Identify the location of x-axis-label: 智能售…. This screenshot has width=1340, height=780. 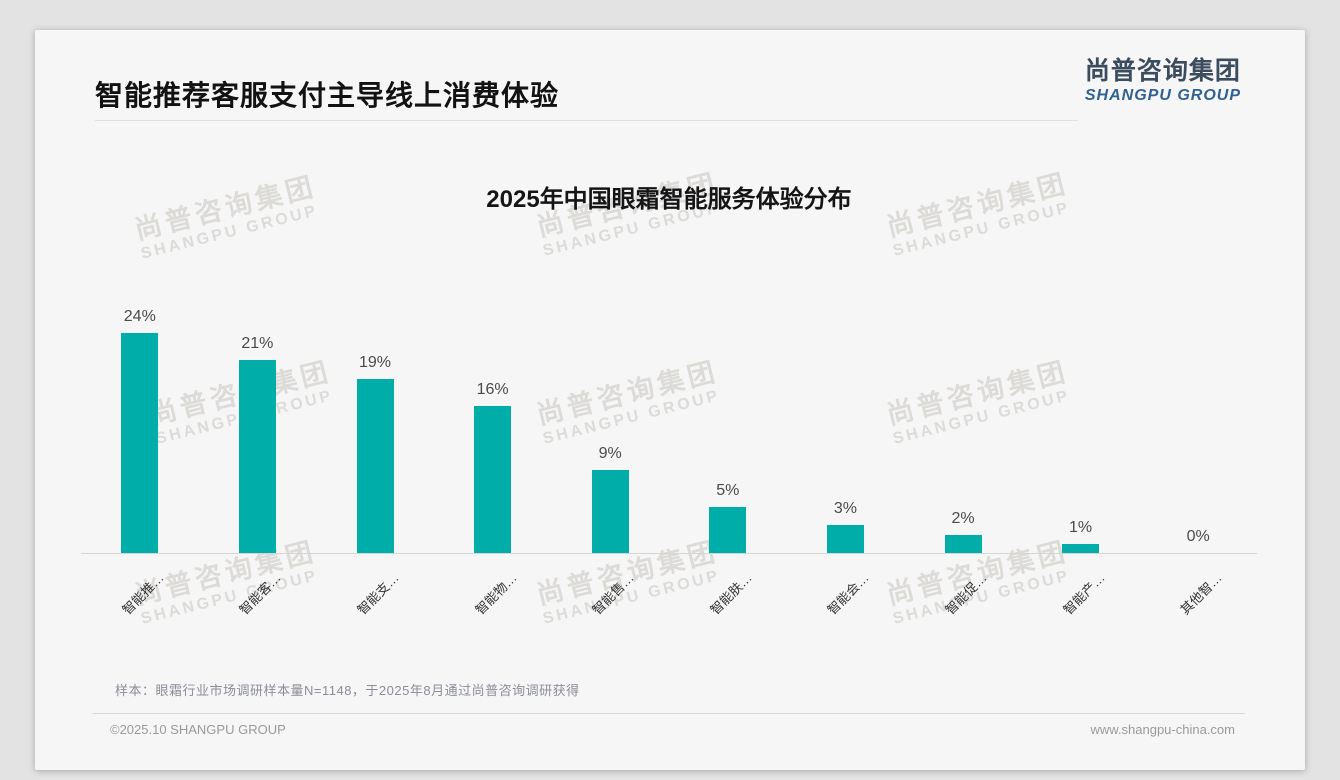
(613, 594).